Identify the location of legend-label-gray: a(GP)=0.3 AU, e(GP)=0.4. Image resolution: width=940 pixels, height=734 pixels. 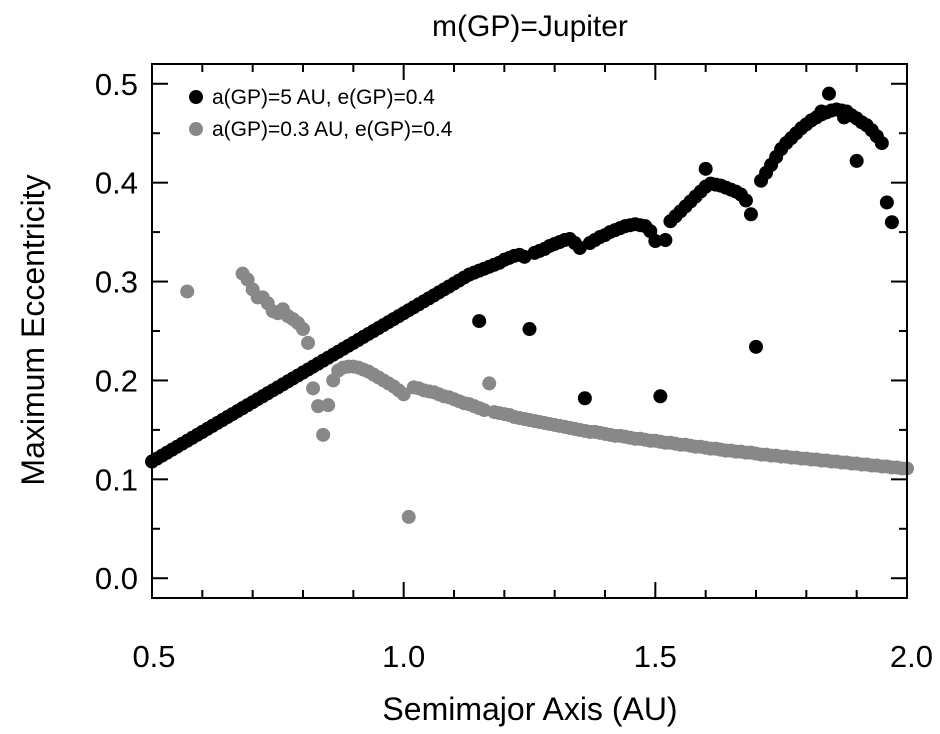
(332, 129).